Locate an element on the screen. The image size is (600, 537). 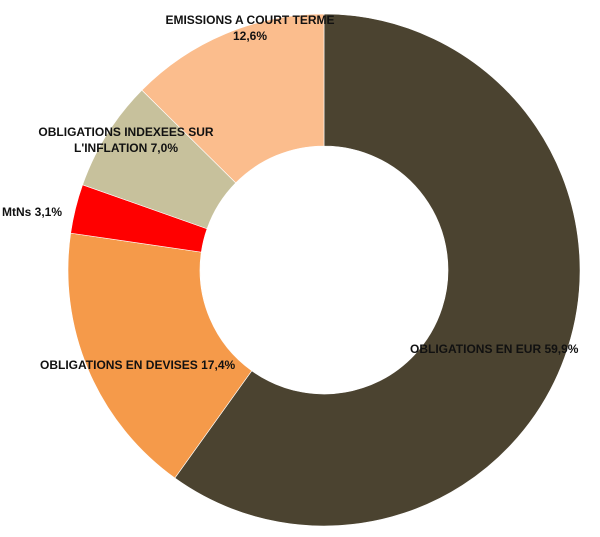
label-emissions-court-terme: EMISSIONS A COURT TERME 12,6% is located at coordinates (250, 28).